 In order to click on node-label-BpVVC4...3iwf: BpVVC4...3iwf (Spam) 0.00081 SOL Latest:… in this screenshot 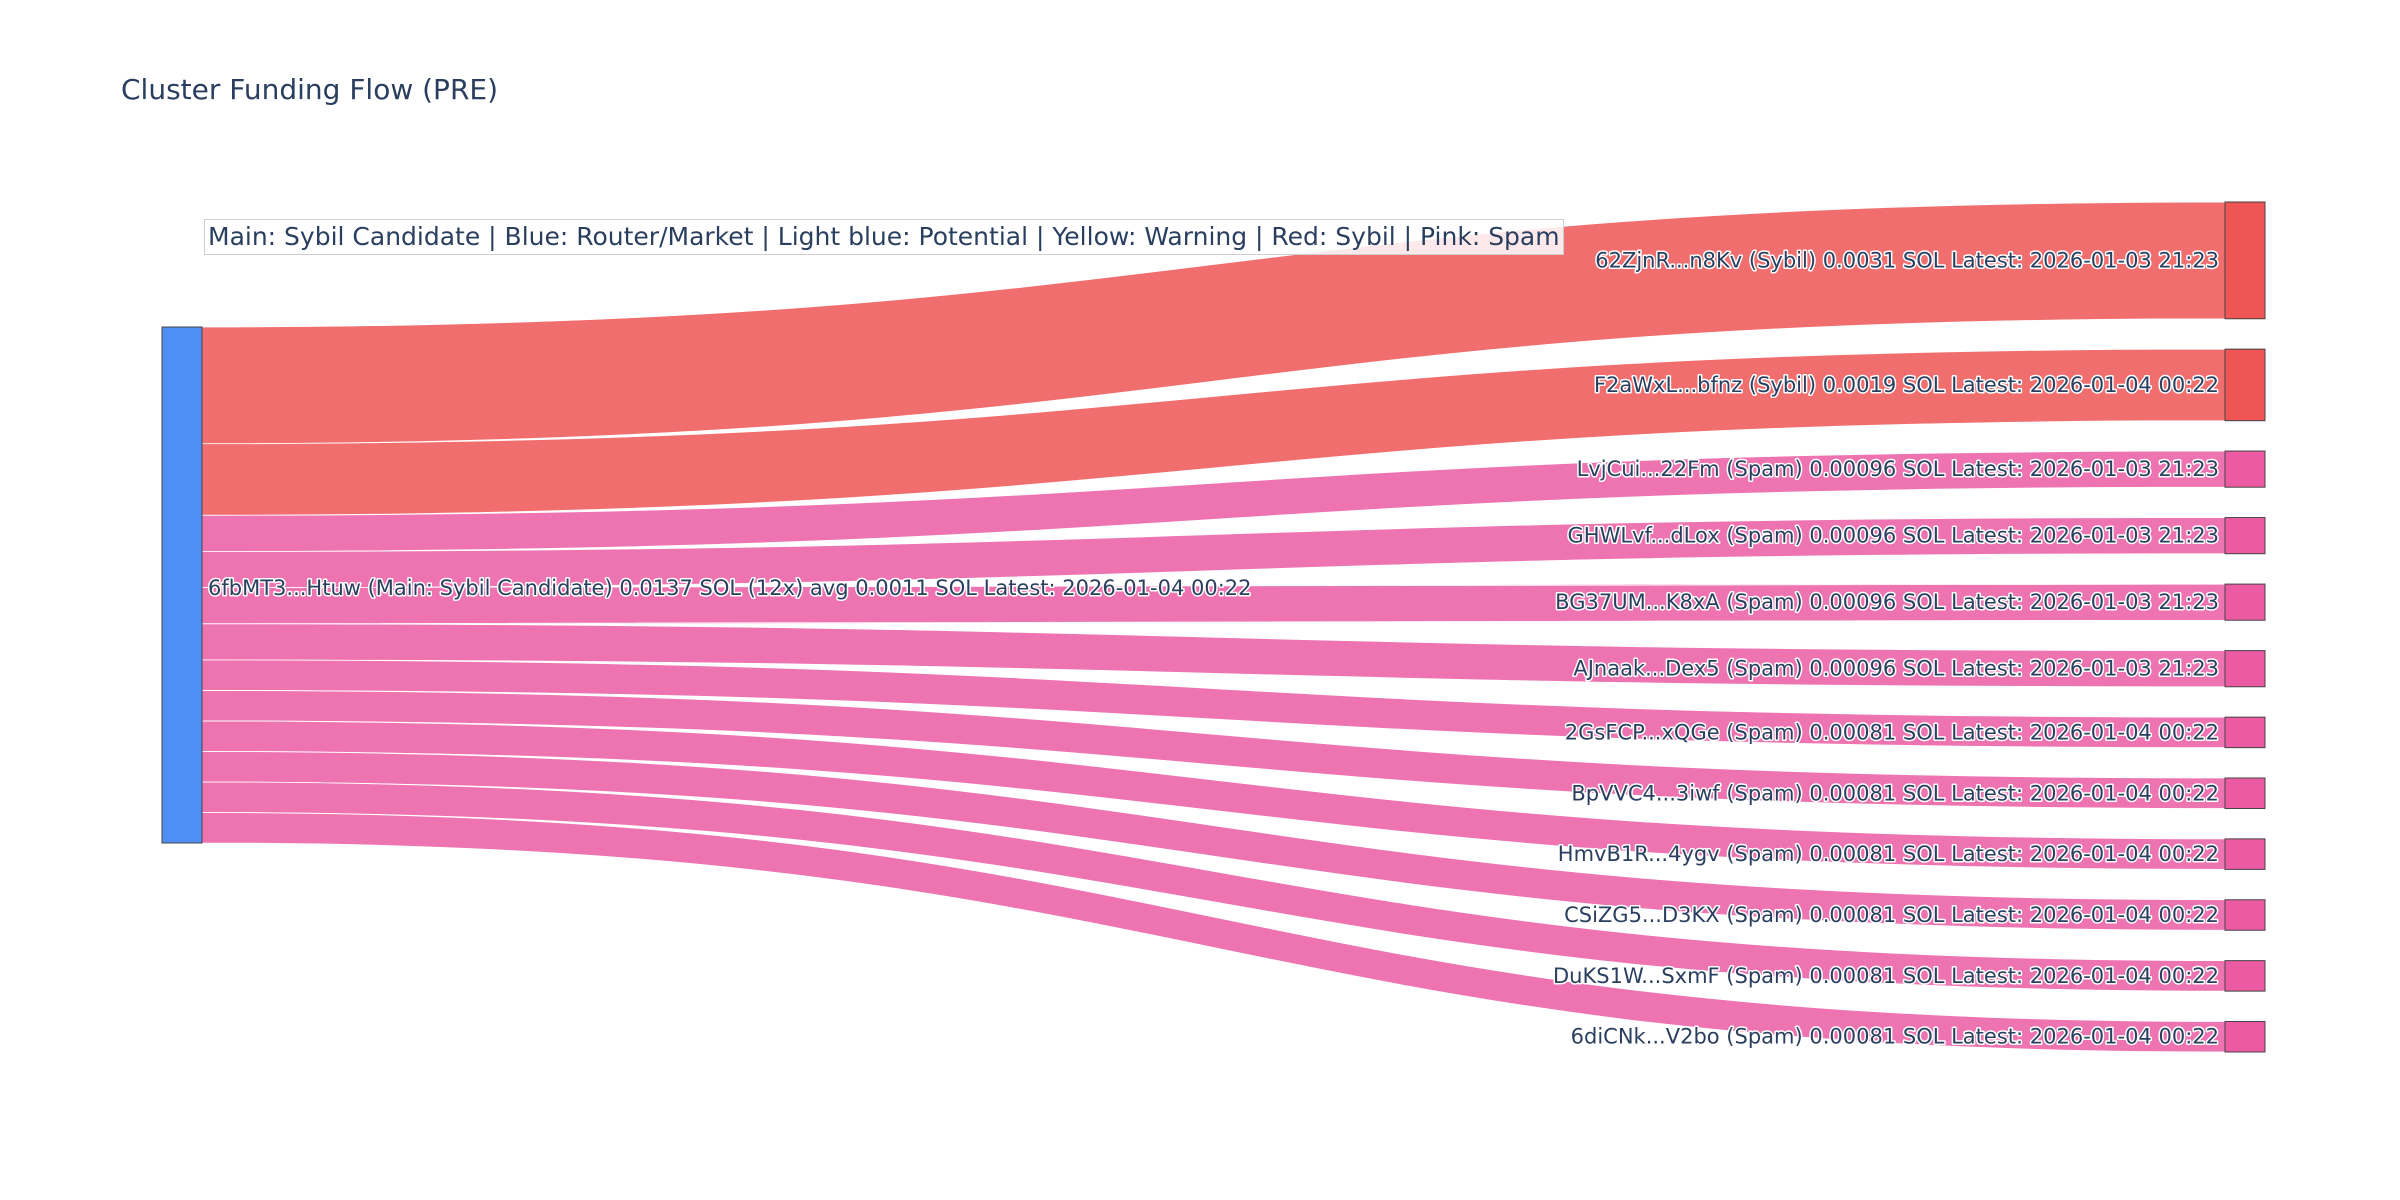, I will do `click(1895, 793)`.